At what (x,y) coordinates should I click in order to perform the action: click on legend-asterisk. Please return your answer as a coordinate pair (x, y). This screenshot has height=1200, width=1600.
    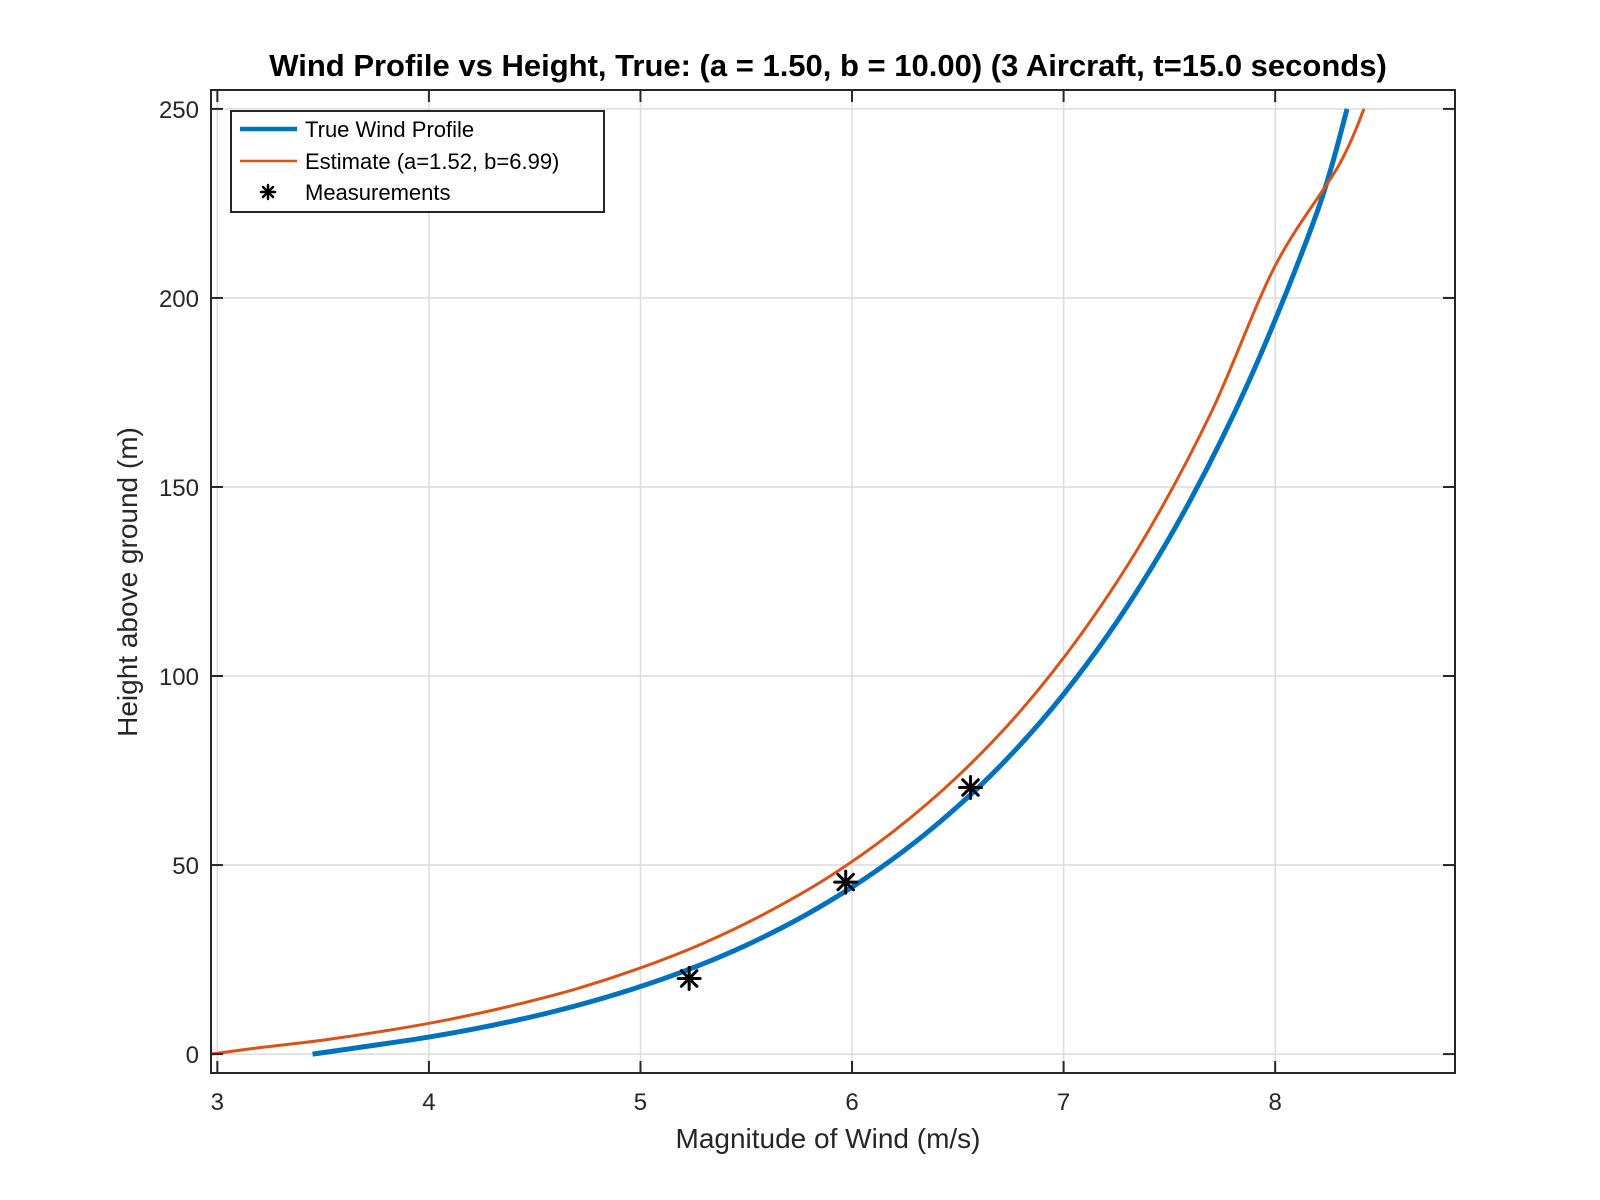
    Looking at the image, I should click on (268, 192).